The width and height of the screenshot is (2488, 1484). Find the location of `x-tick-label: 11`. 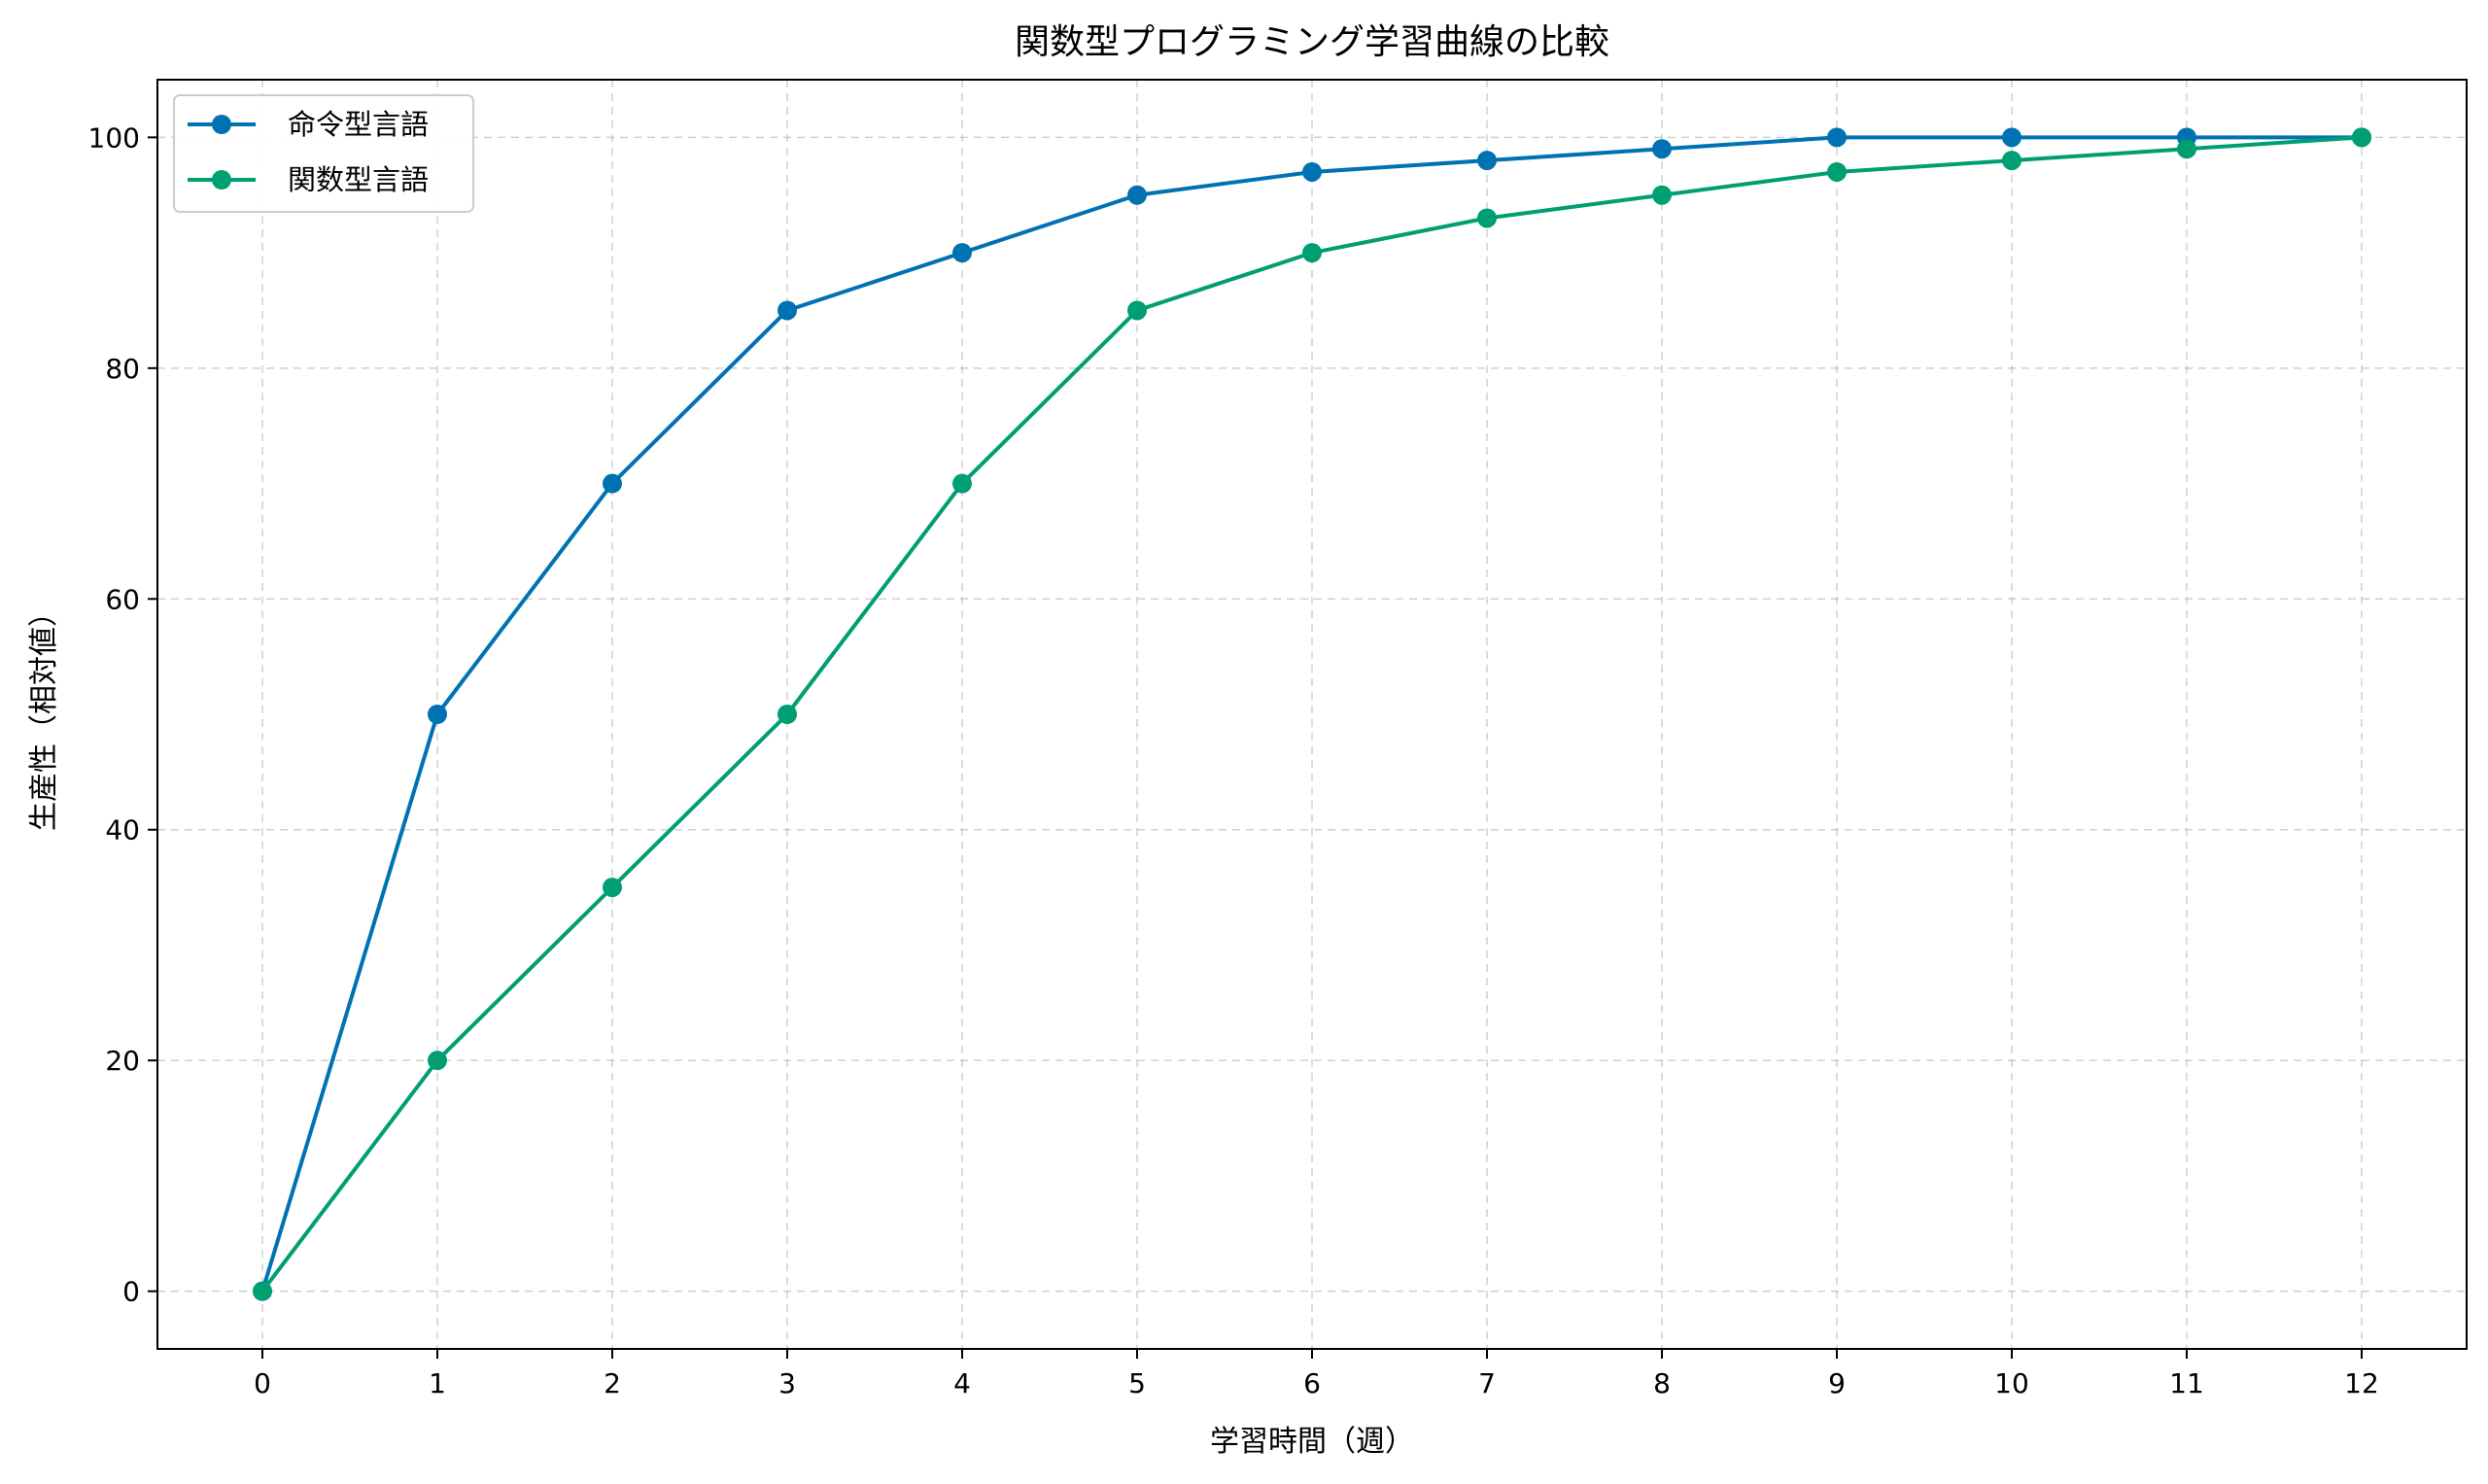

x-tick-label: 11 is located at coordinates (2186, 1383).